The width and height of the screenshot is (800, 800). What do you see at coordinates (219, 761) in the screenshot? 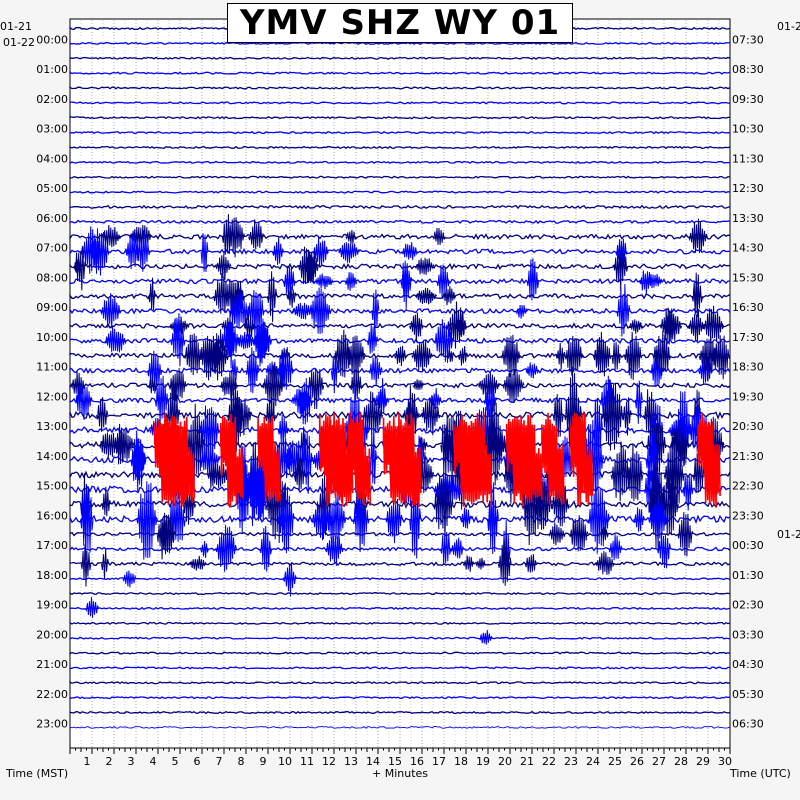
I see `x-tick-label: 7` at bounding box center [219, 761].